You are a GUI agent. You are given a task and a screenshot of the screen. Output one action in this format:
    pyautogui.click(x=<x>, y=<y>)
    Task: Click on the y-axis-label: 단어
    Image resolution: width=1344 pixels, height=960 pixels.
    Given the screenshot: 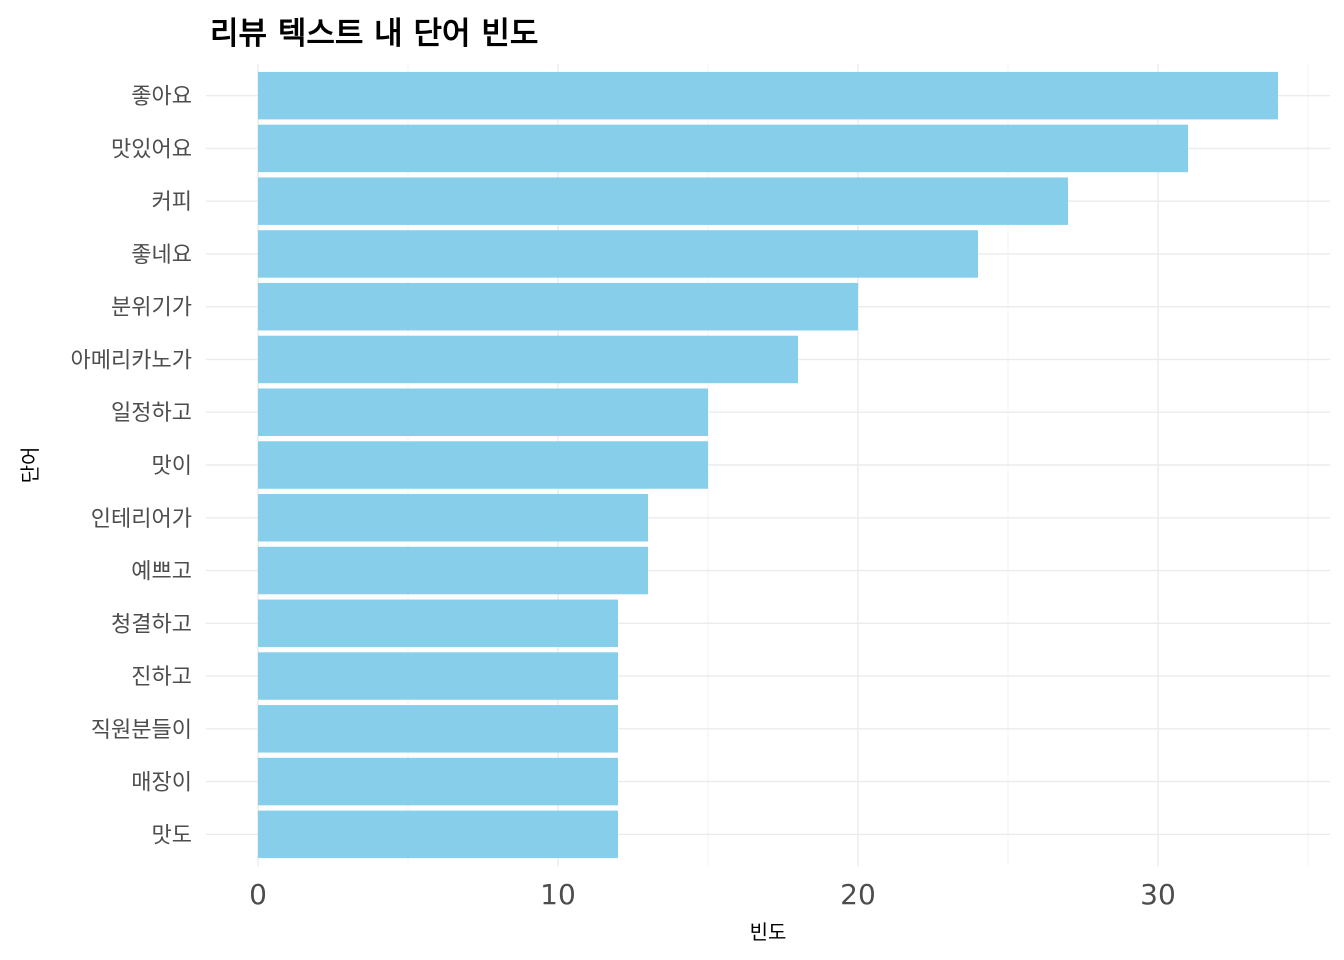 What is the action you would take?
    pyautogui.click(x=30, y=465)
    